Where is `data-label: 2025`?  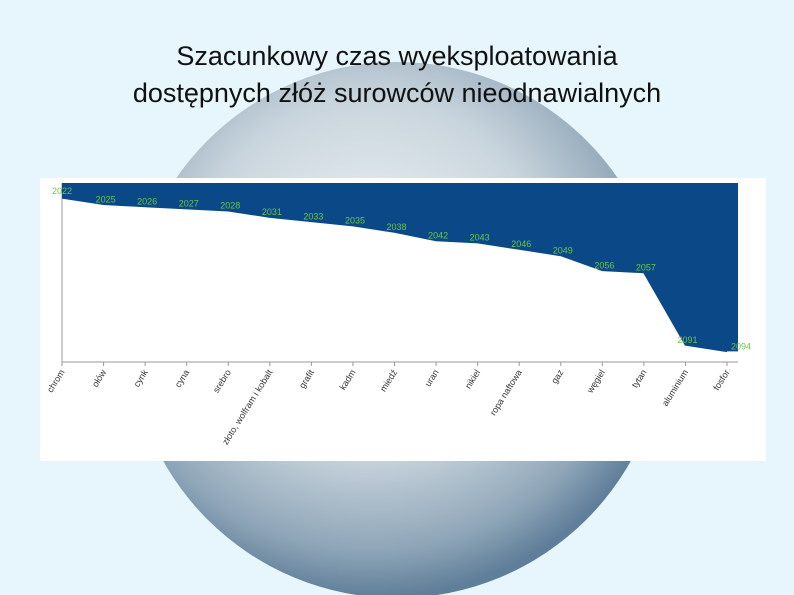 data-label: 2025 is located at coordinates (106, 199).